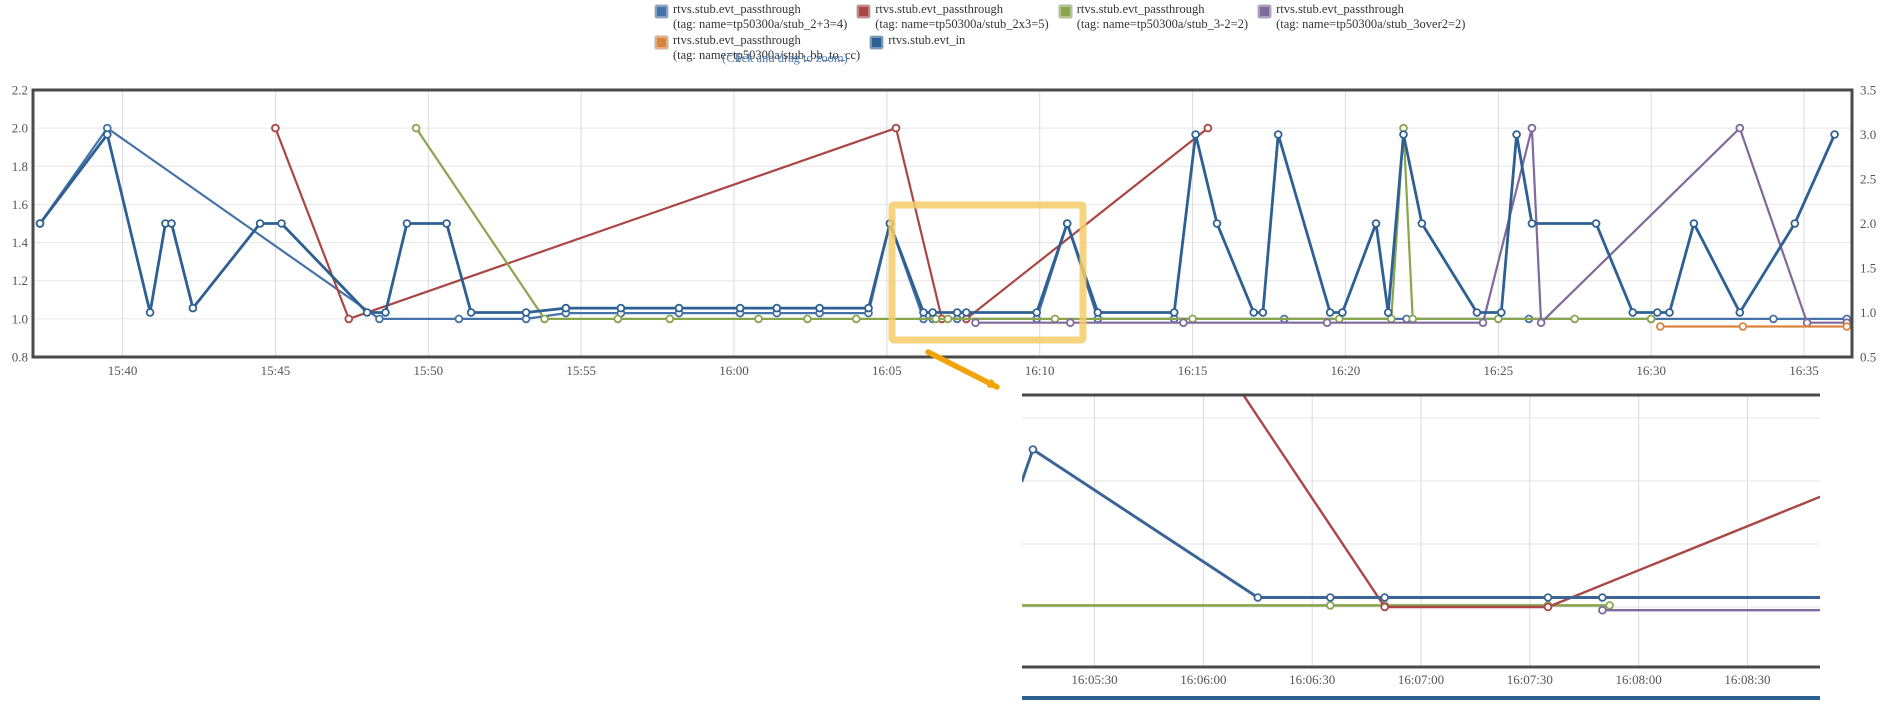 The width and height of the screenshot is (1896, 709). I want to click on svg-text: 16:08:30, so click(1747, 679).